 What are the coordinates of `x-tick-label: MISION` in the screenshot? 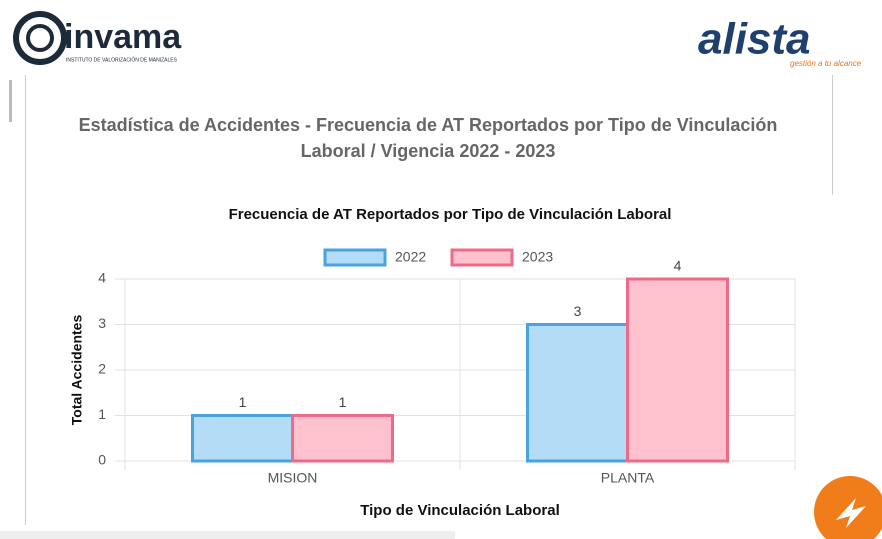 It's located at (293, 478).